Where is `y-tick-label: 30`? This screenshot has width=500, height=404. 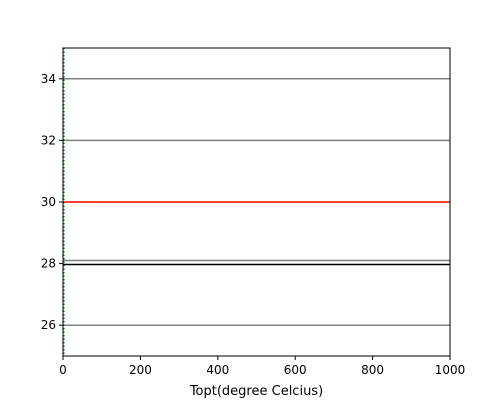 y-tick-label: 30 is located at coordinates (48, 202).